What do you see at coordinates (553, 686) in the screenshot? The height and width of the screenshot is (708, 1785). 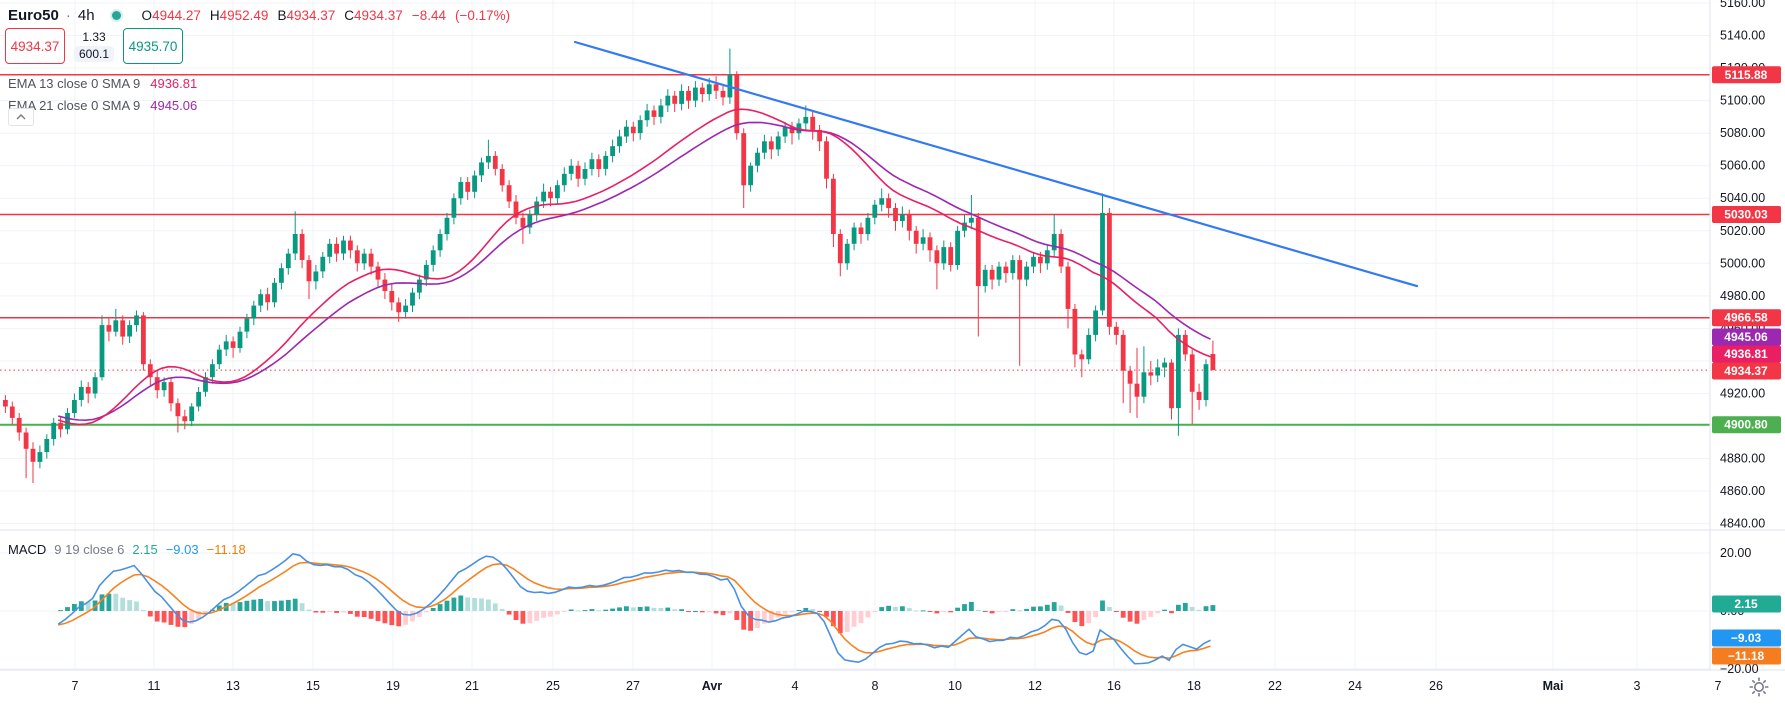 I see `svg-text: 25` at bounding box center [553, 686].